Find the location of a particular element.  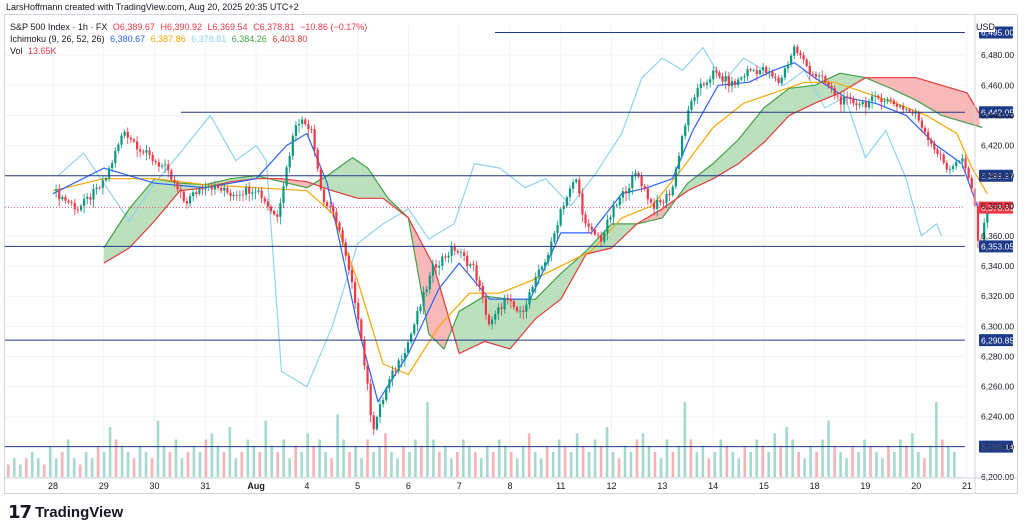

y-tick-label: 6,200.00 is located at coordinates (997, 477).